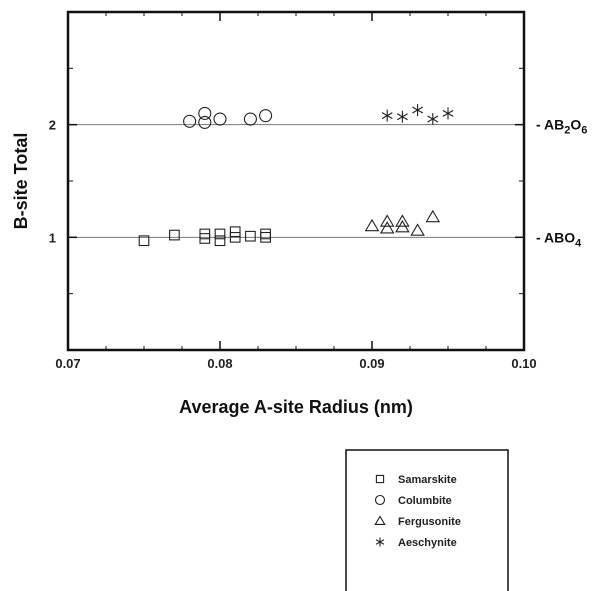  I want to click on label-part: O, so click(575, 125).